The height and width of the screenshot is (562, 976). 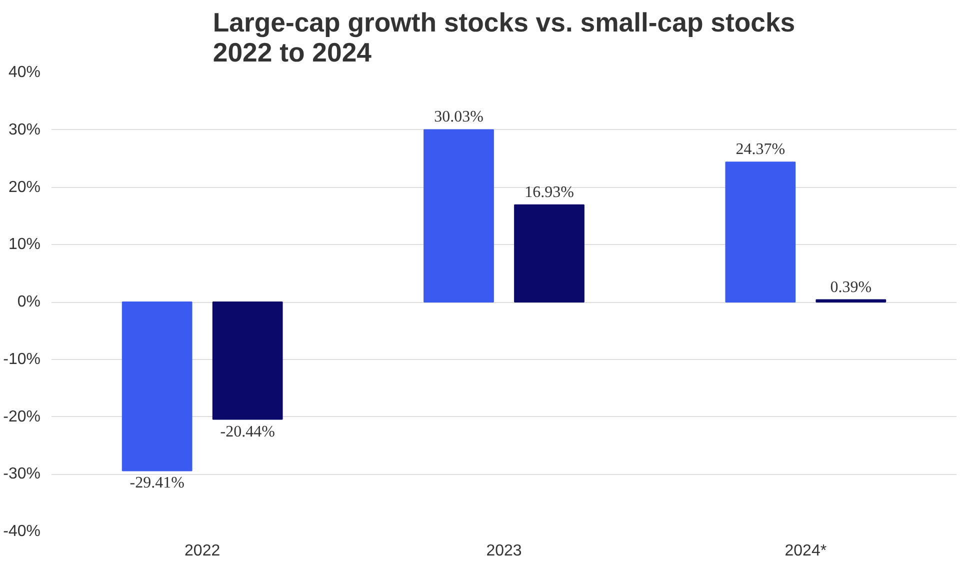 I want to click on y-tick-label: -20%, so click(x=22, y=417).